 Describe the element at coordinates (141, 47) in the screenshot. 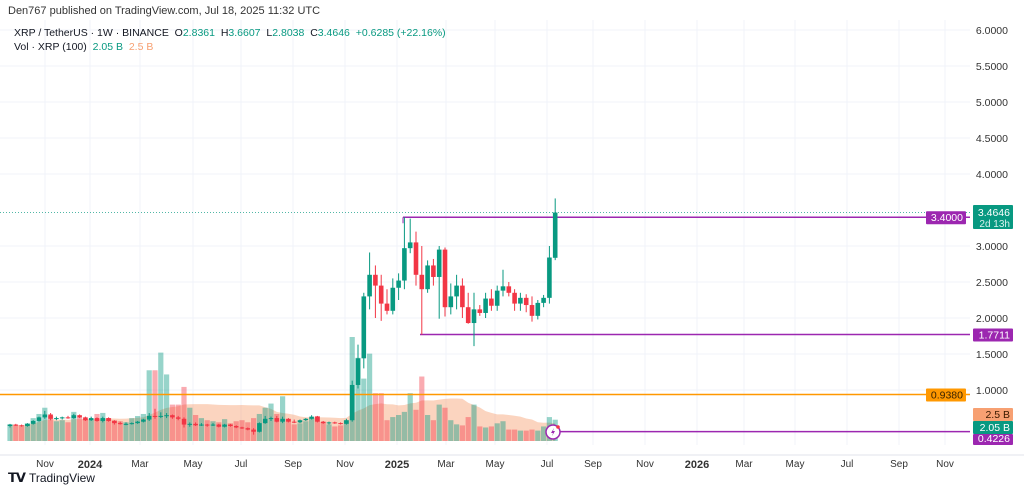

I see `volume-ma-value: 2.5 B` at that location.